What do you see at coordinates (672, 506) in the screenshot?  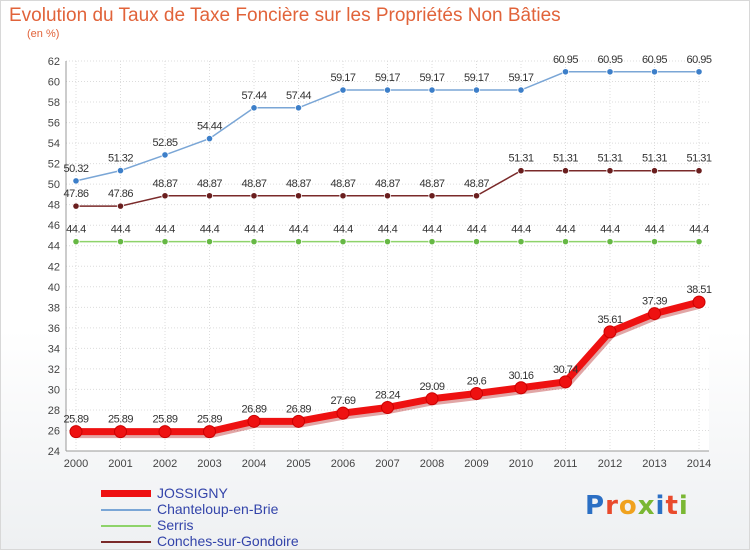 I see `logo-letter: t` at bounding box center [672, 506].